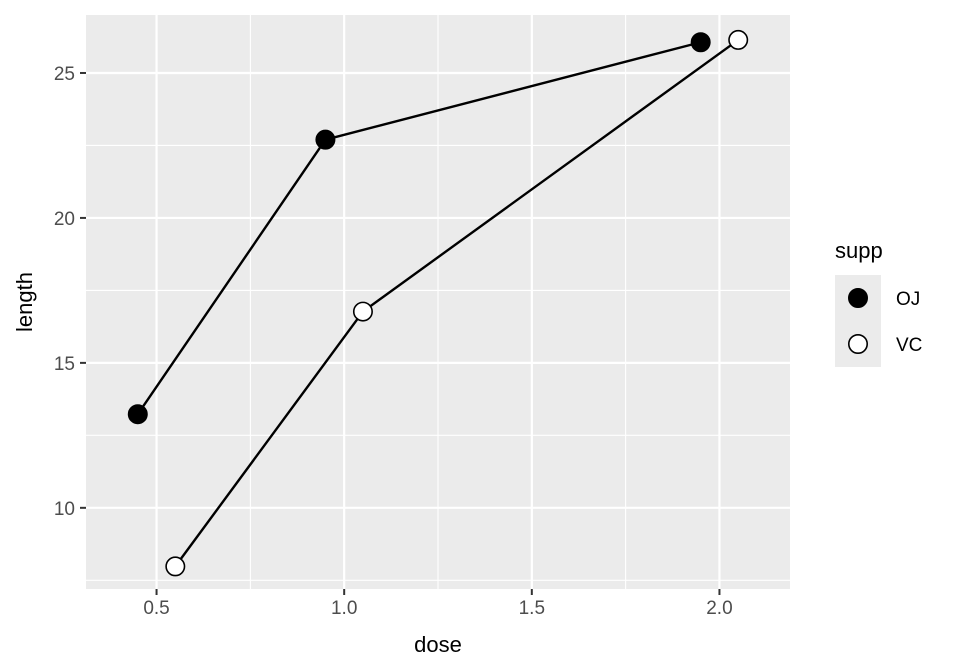  I want to click on x-tick-label: 1.0, so click(344, 608).